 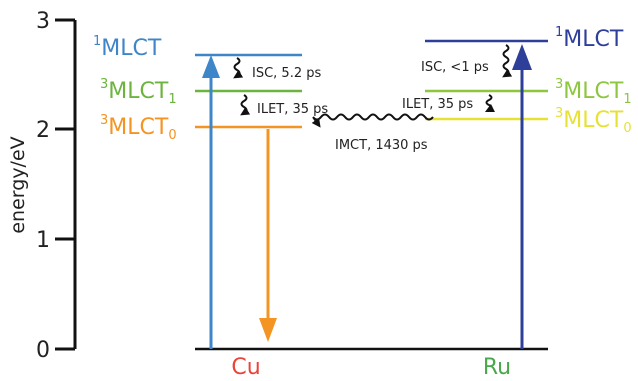 What do you see at coordinates (138, 92) in the screenshot?
I see `cu-3mlct1-label: 3MLCT1` at bounding box center [138, 92].